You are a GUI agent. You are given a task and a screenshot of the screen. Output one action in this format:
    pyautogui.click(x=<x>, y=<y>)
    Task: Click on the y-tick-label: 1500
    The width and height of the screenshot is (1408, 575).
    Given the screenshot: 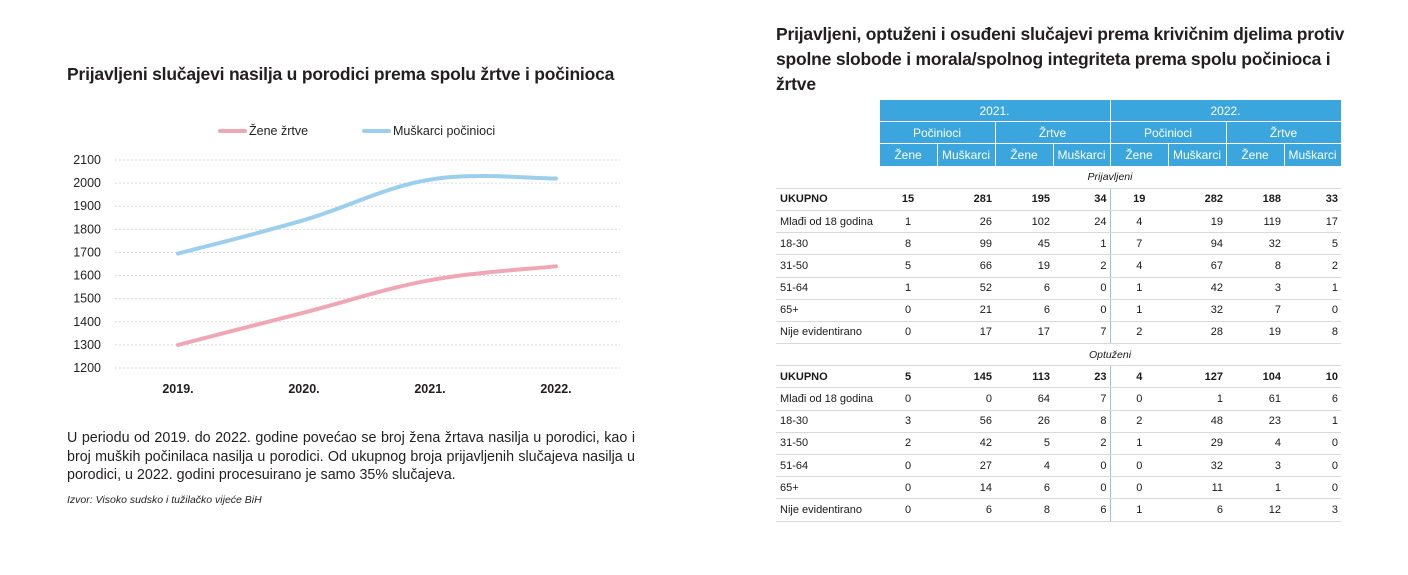 What is the action you would take?
    pyautogui.click(x=87, y=299)
    